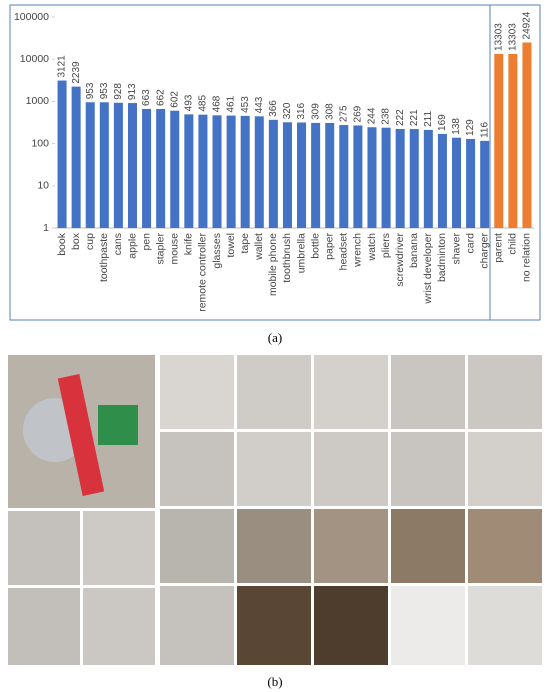  I want to click on x-tick-label: shaver, so click(456, 248).